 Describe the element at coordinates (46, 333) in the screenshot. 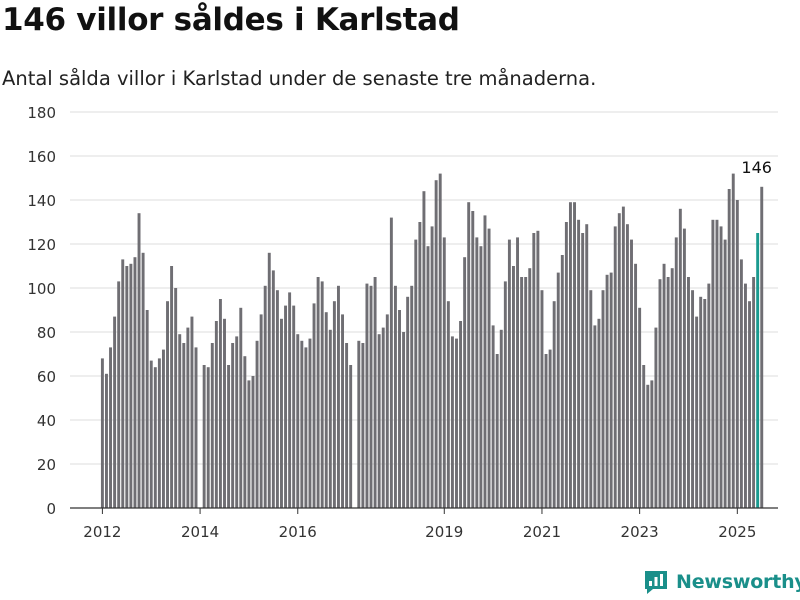

I see `y-tick-label: 80` at that location.